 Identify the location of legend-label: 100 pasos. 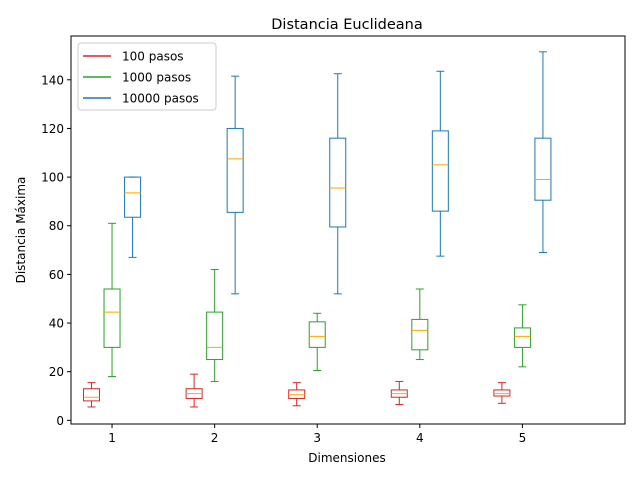
(153, 57).